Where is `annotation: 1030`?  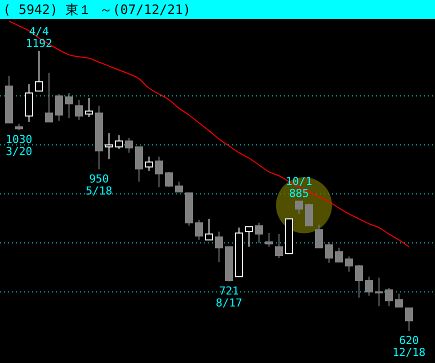 annotation: 1030 is located at coordinates (19, 139).